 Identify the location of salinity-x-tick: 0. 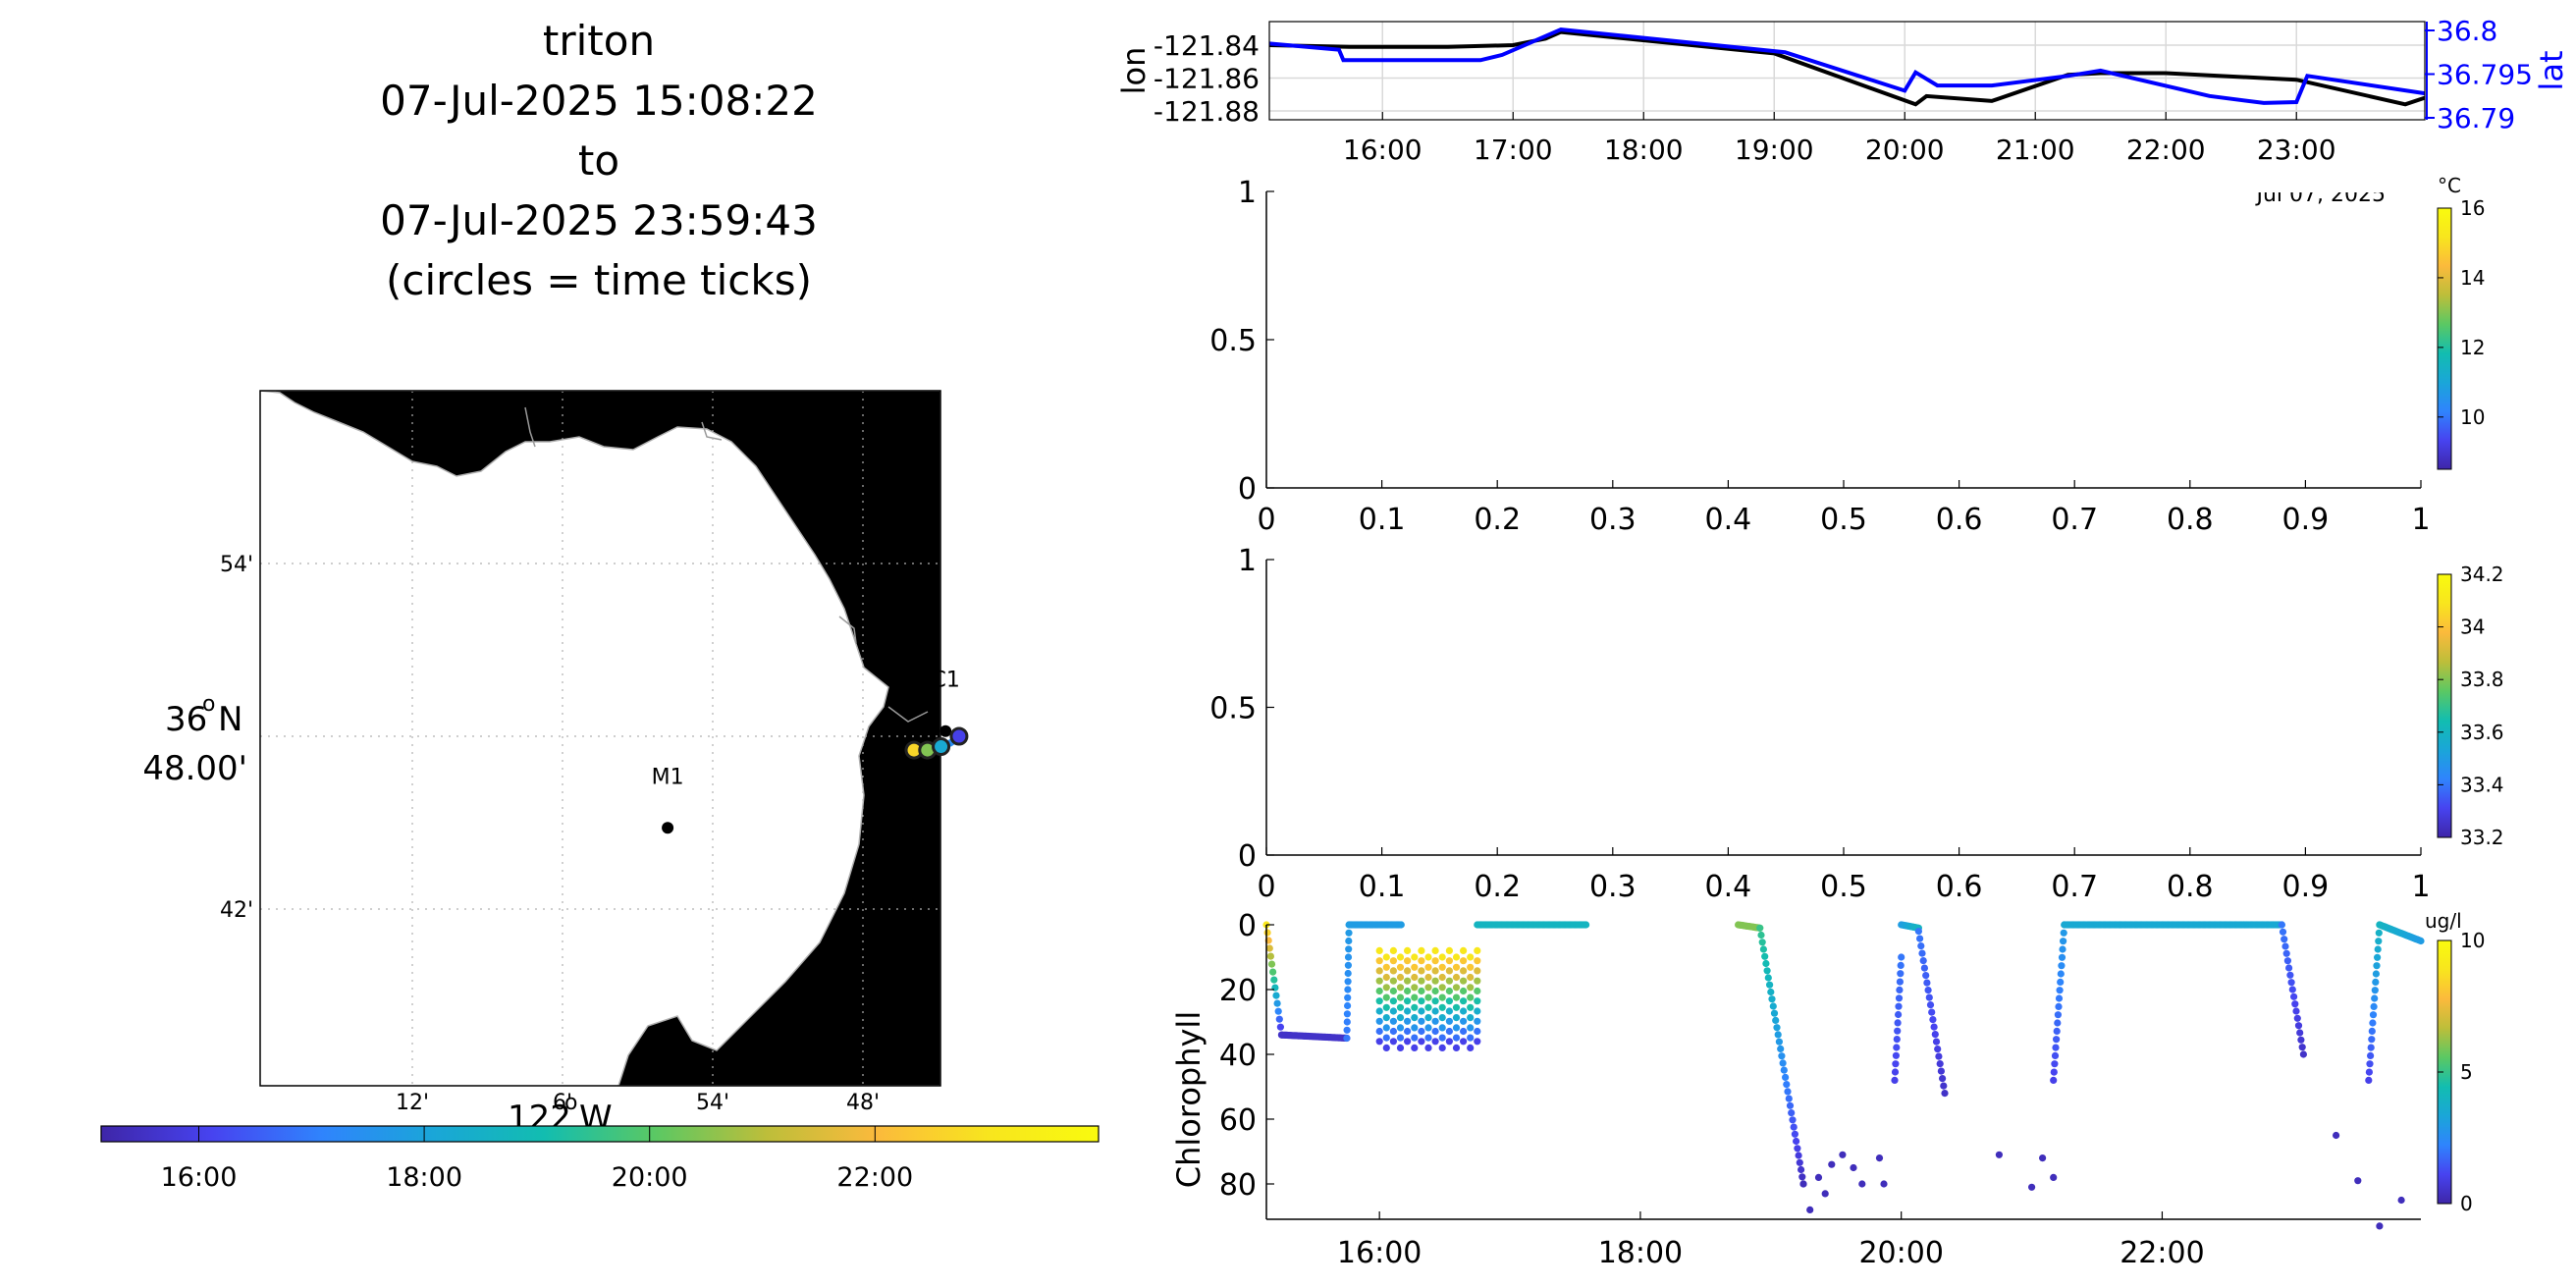
(1266, 887).